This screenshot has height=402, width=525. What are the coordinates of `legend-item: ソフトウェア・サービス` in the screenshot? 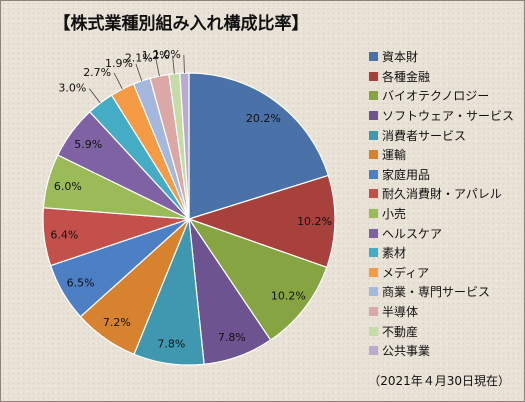 It's located at (444, 116).